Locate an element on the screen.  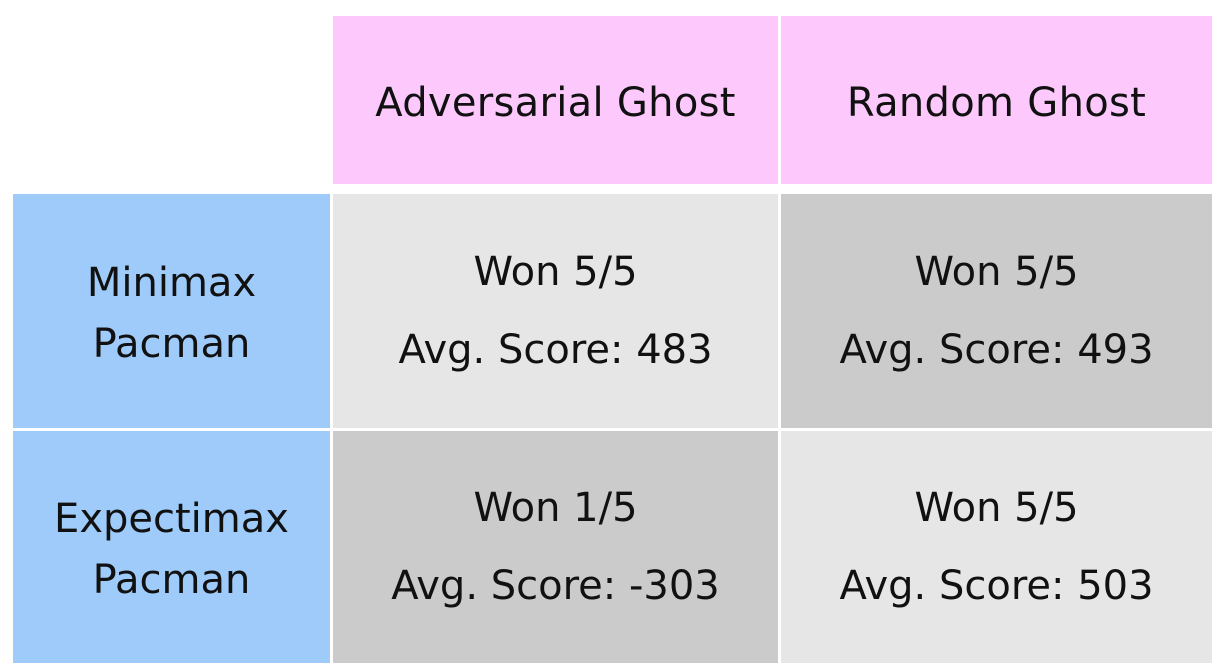
column-header-adversarial-ghost: Adversarial Ghost is located at coordinates (555, 100).